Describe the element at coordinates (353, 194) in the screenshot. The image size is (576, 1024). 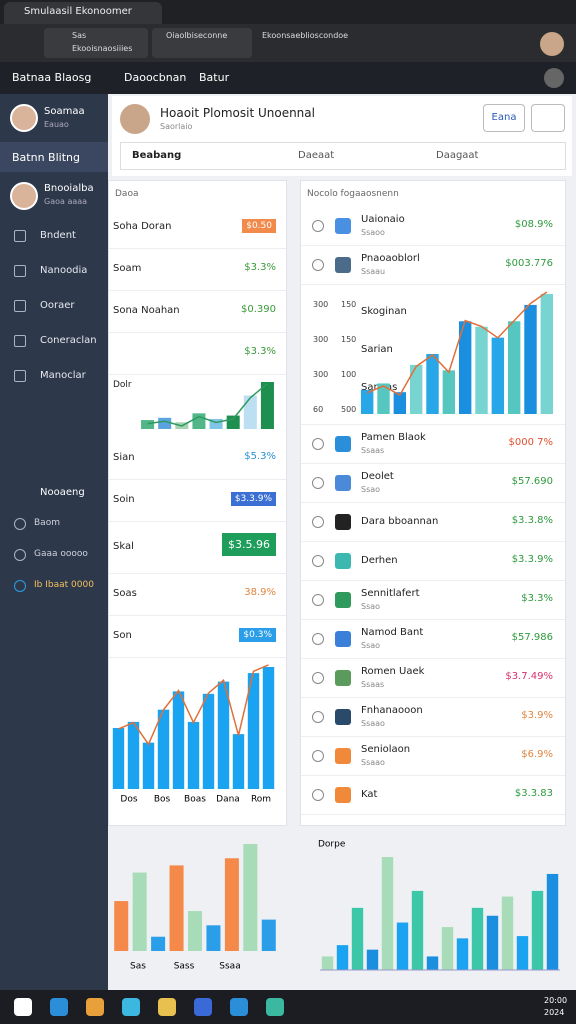
I see `panel-title: Nocolo fogaaosnenn` at that location.